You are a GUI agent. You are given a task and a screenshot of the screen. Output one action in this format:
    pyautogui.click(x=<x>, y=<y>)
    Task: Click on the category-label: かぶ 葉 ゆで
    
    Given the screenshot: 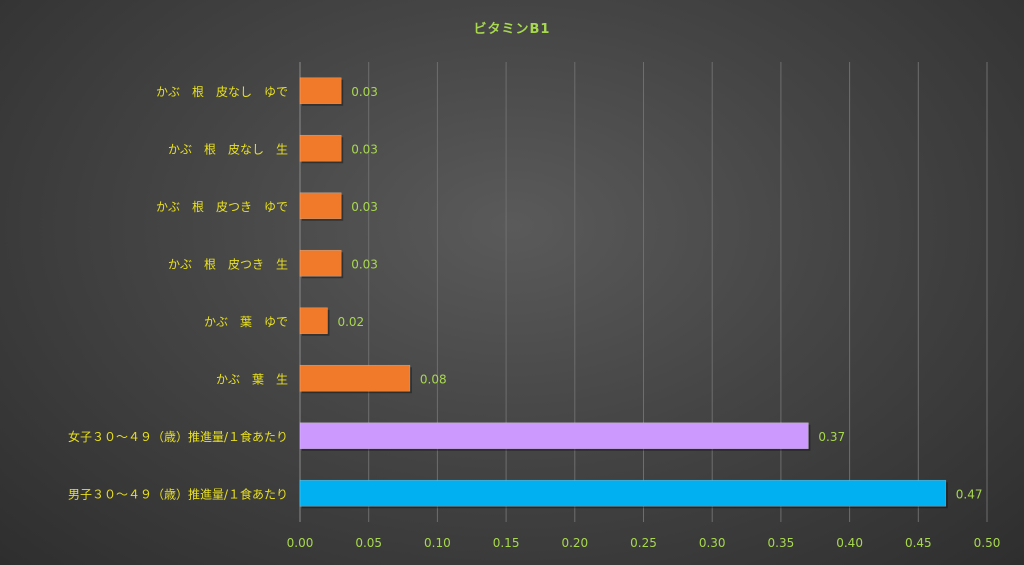 What is the action you would take?
    pyautogui.click(x=246, y=322)
    